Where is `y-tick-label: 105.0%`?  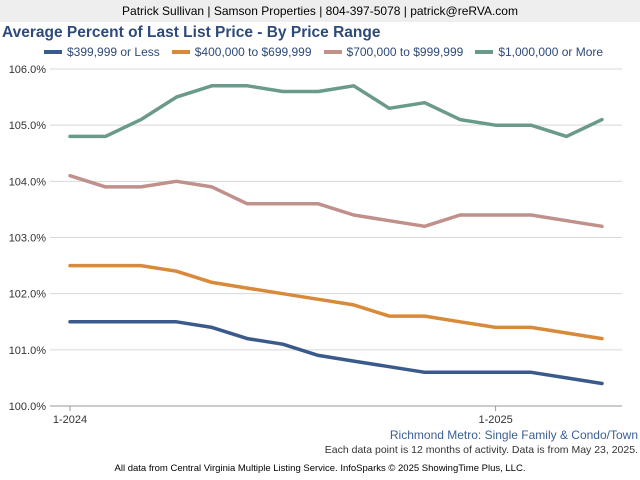 y-tick-label: 105.0% is located at coordinates (28, 126).